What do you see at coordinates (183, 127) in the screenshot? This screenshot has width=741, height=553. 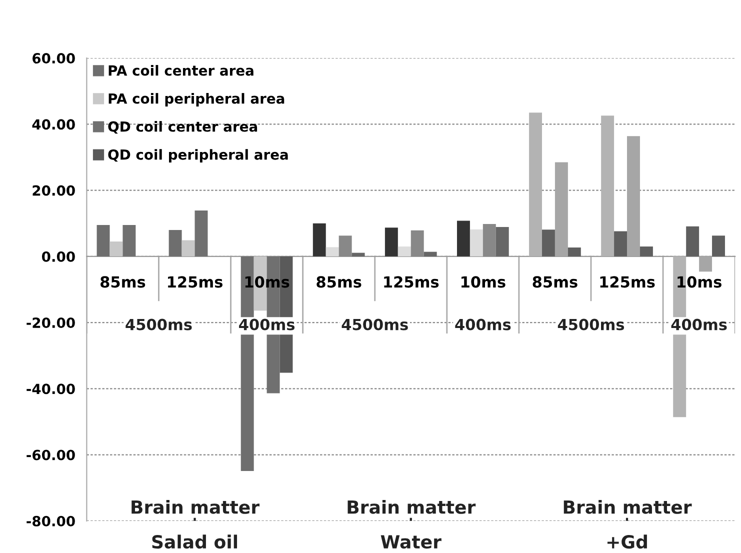 I see `legend-label: QD coil center area` at bounding box center [183, 127].